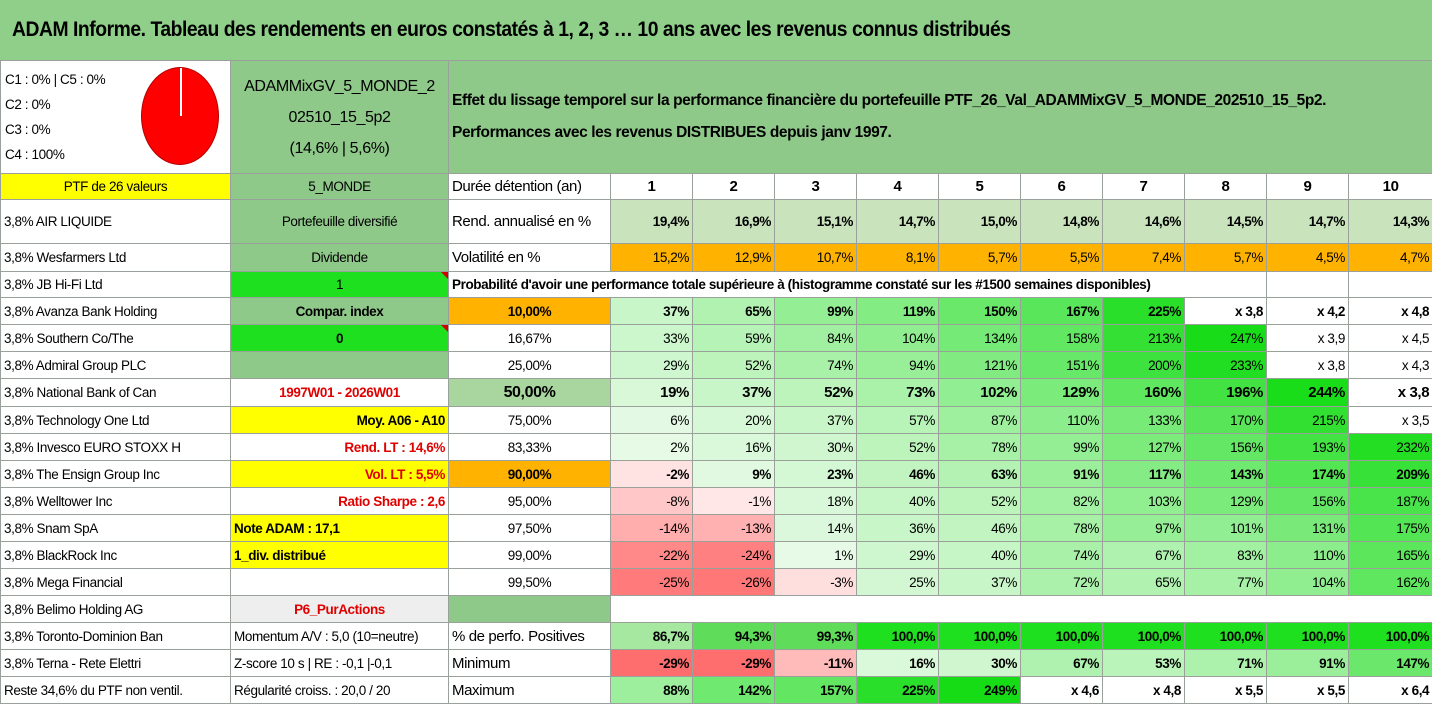 The image size is (1432, 717). I want to click on portfolio-name-line: (14,6% | 5,6%), so click(339, 148).